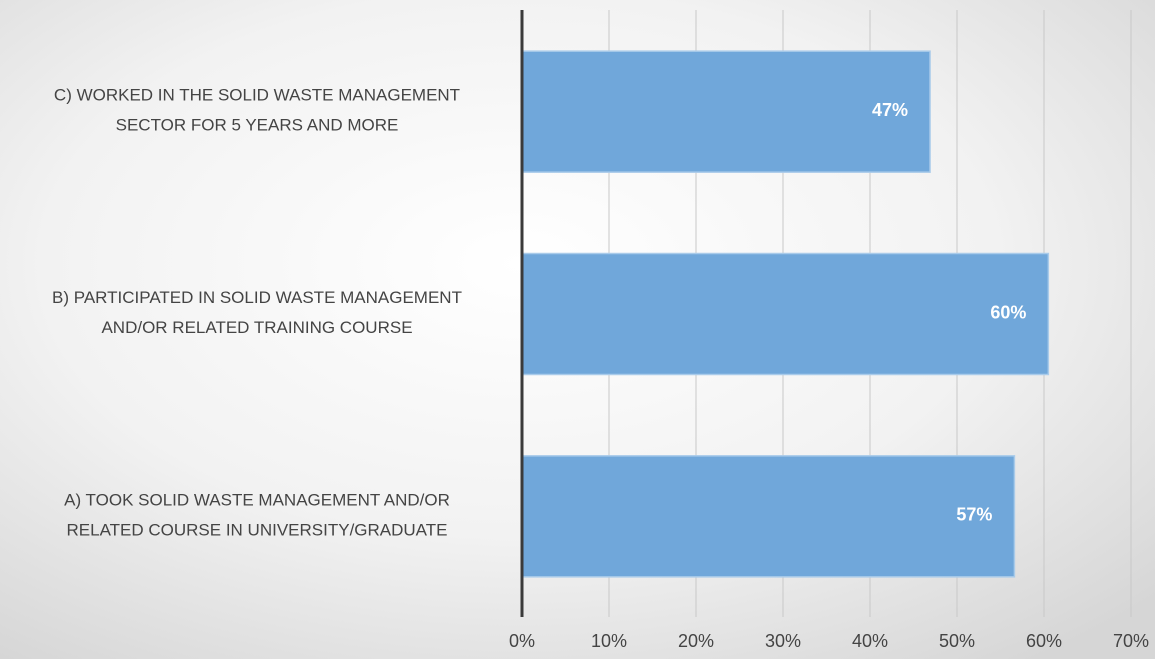  Describe the element at coordinates (974, 515) in the screenshot. I see `data-label: 57%` at that location.